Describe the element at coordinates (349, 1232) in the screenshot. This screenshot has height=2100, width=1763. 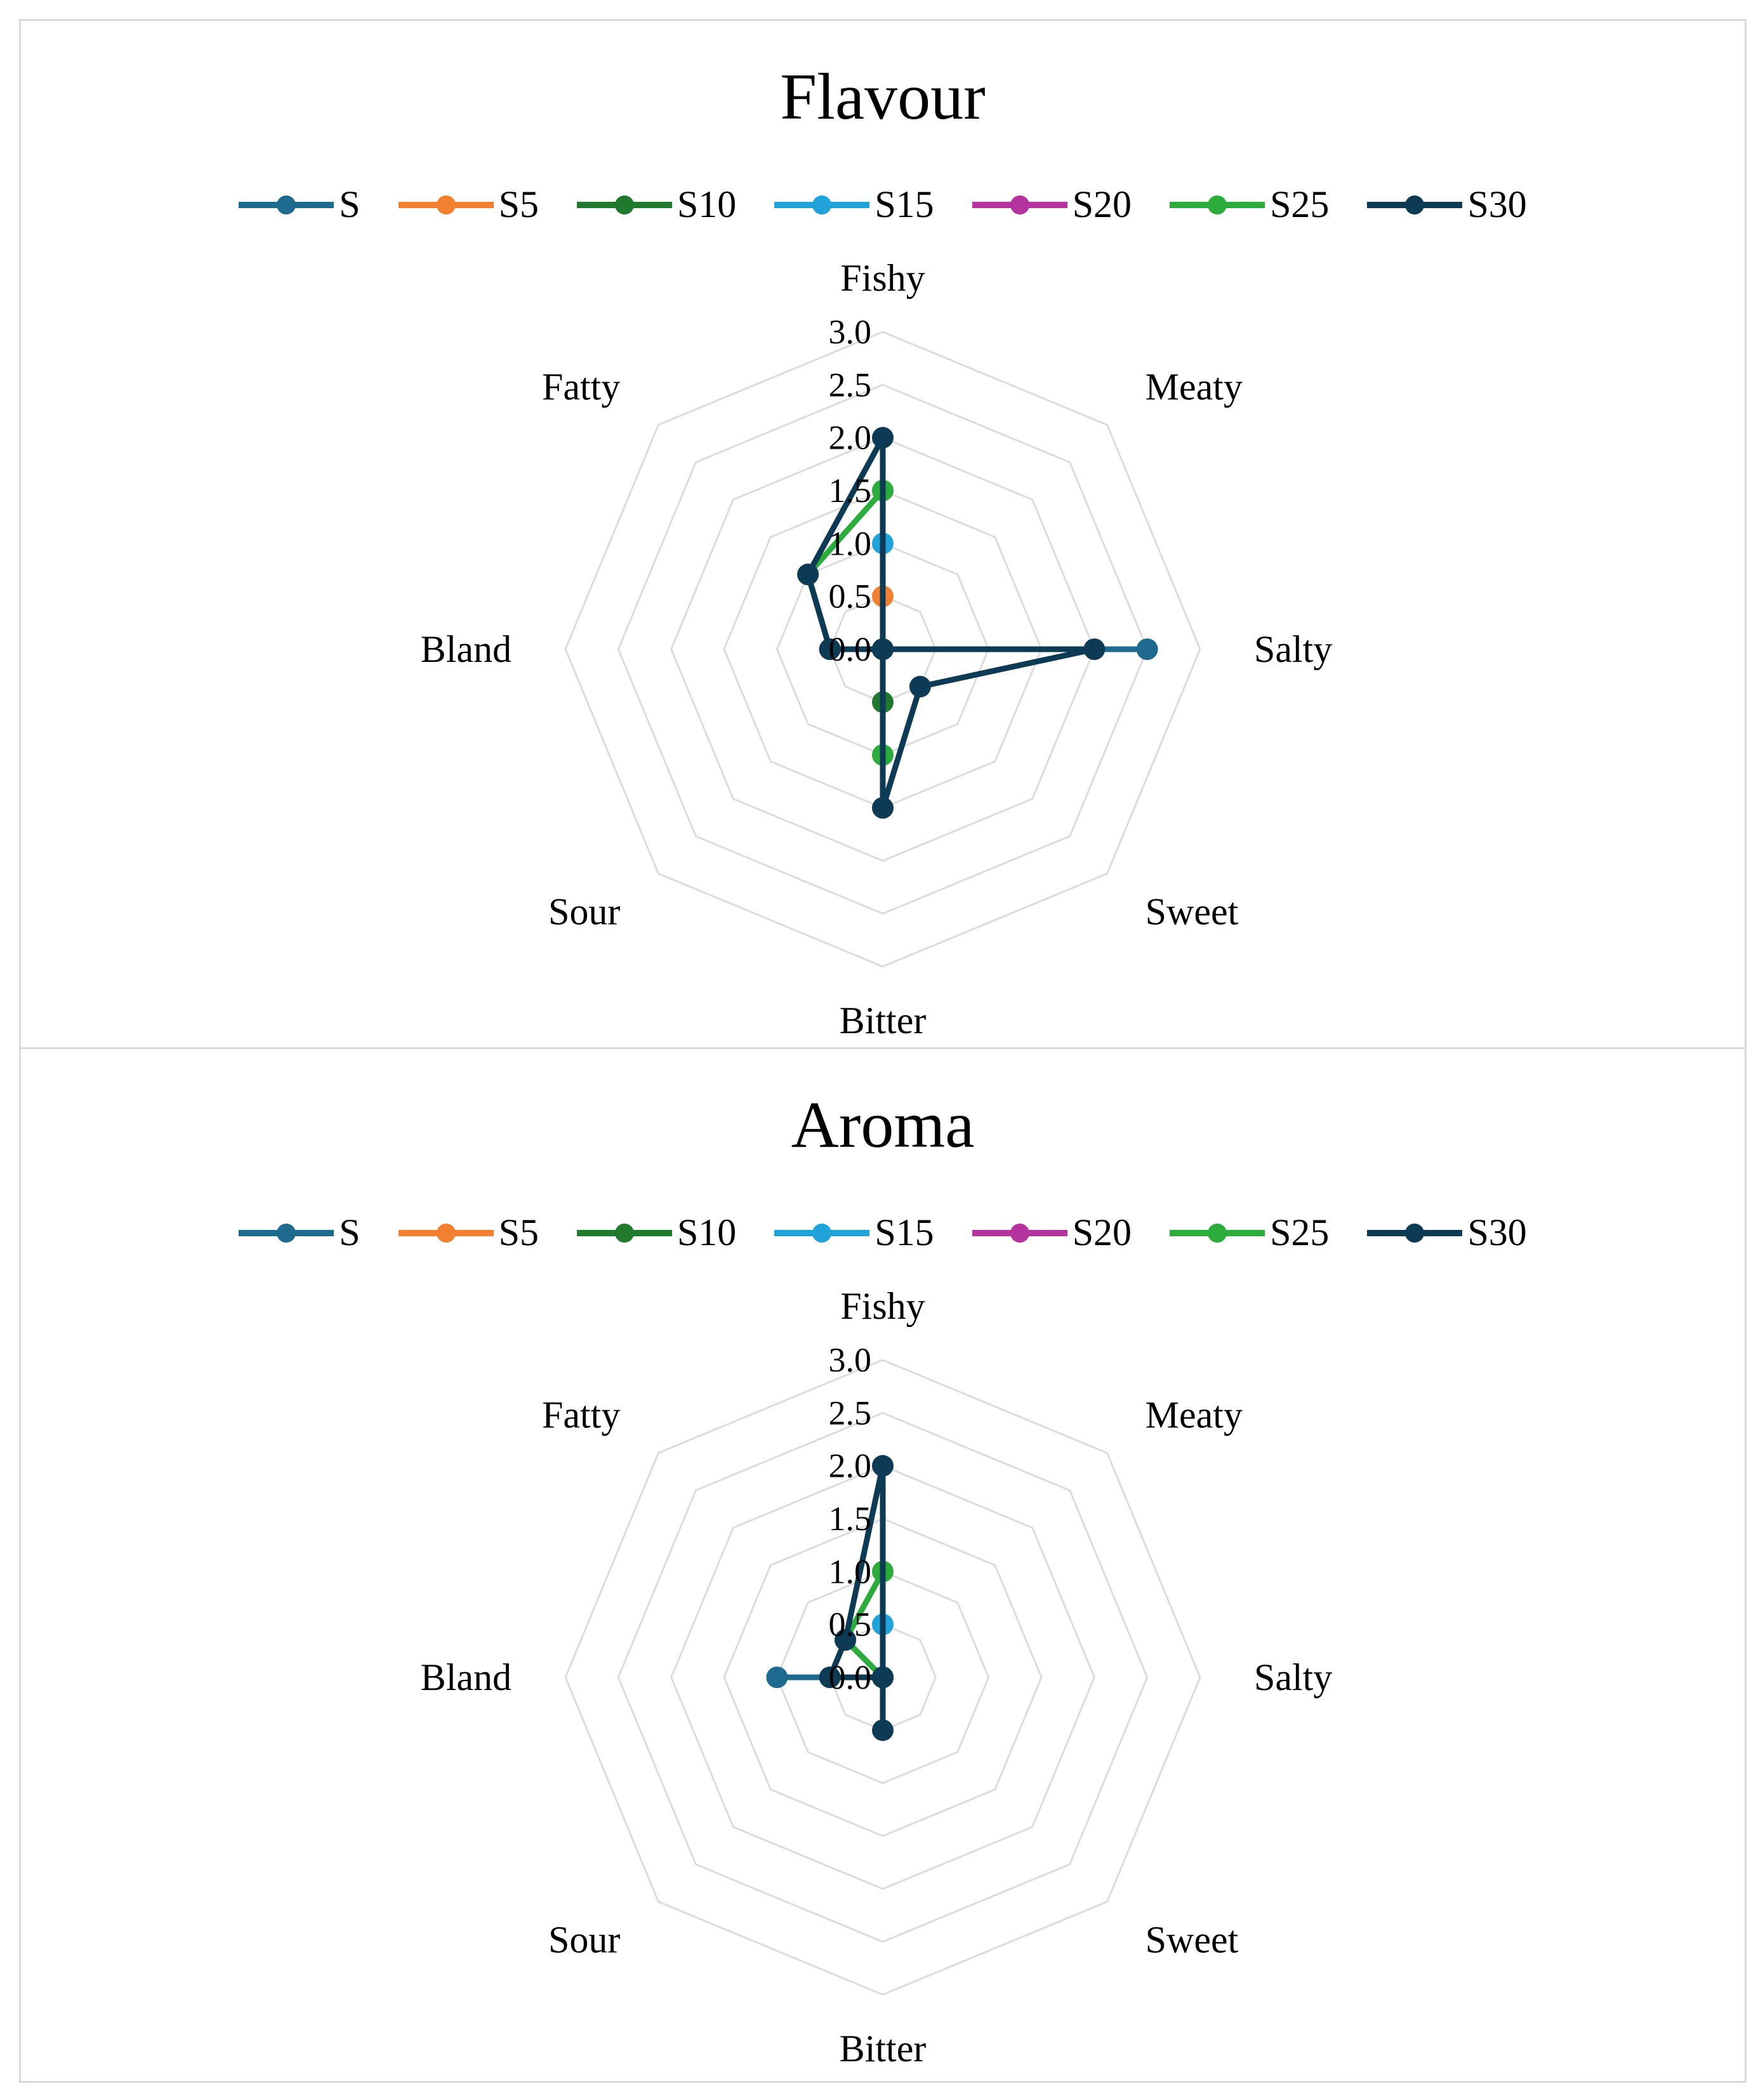
I see `legend-label: S` at that location.